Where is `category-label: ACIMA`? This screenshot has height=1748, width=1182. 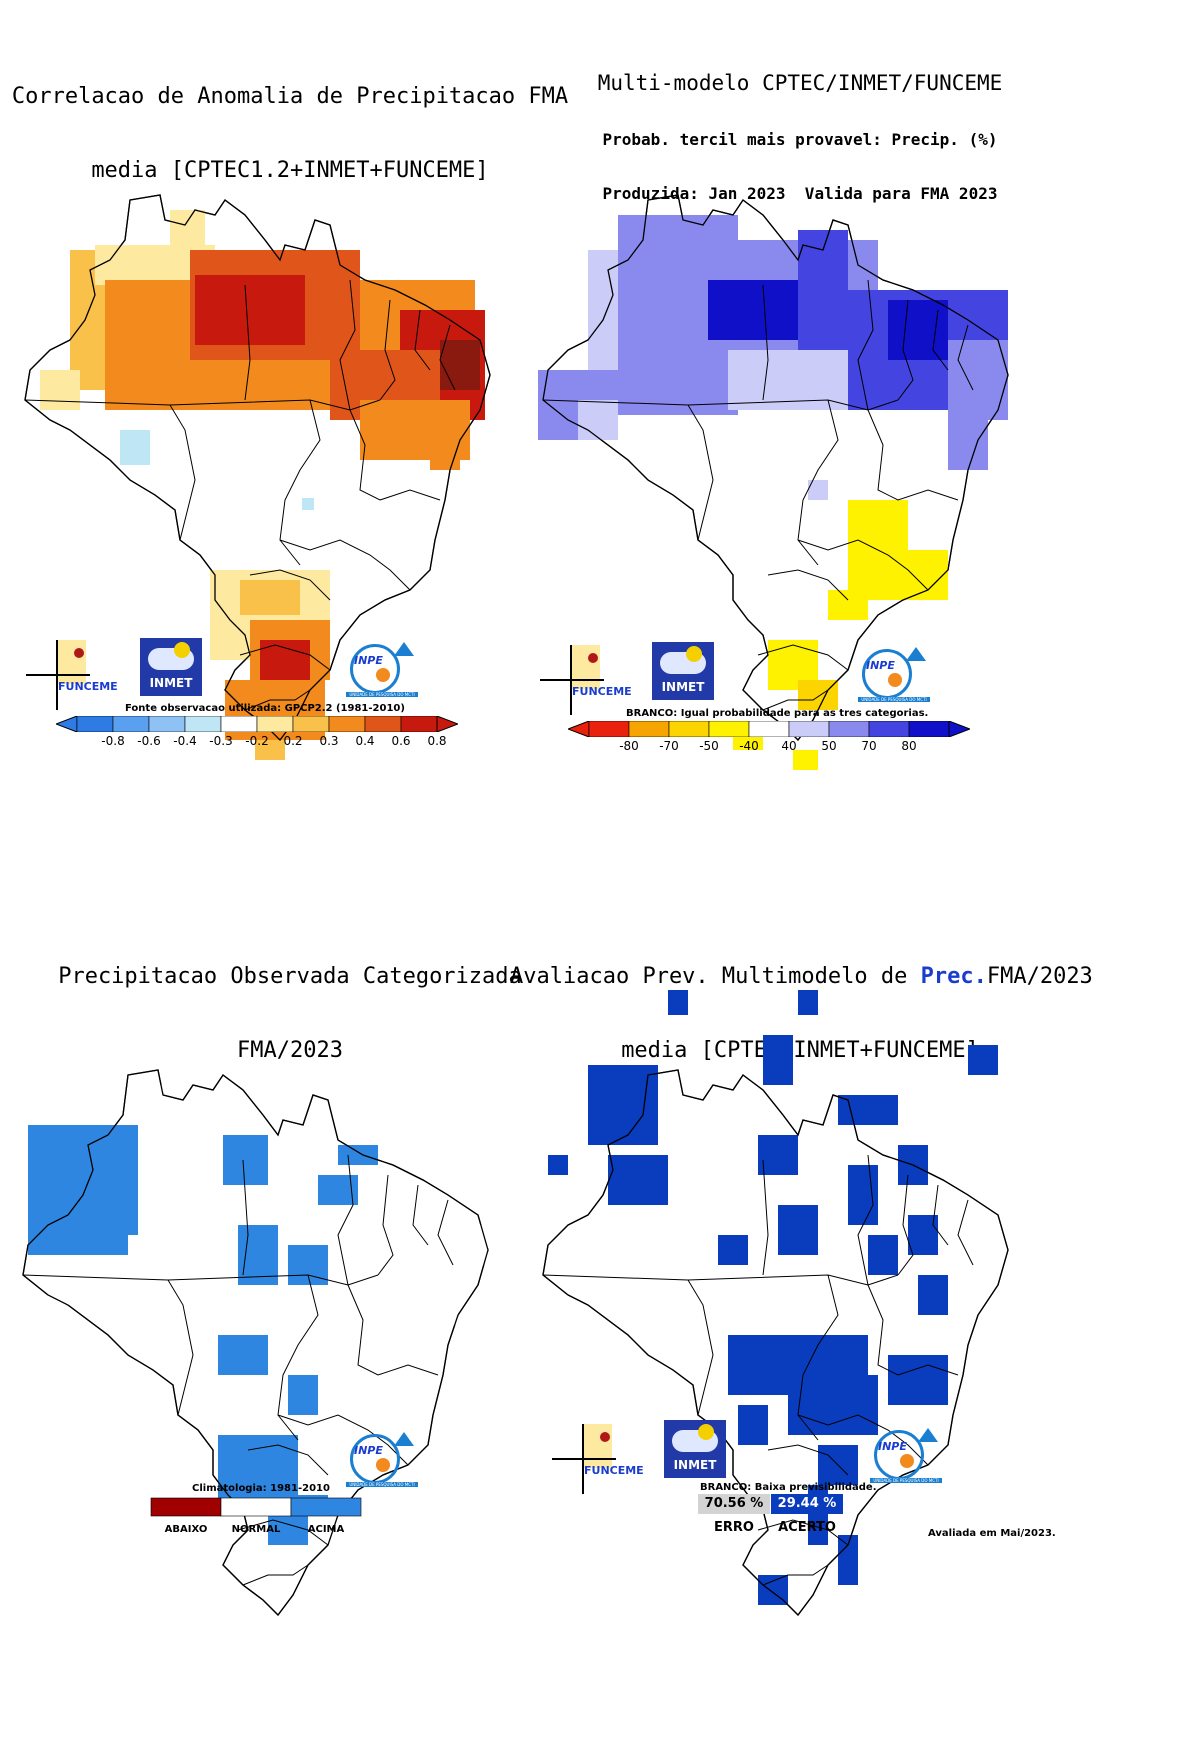 category-label: ACIMA is located at coordinates (326, 1529).